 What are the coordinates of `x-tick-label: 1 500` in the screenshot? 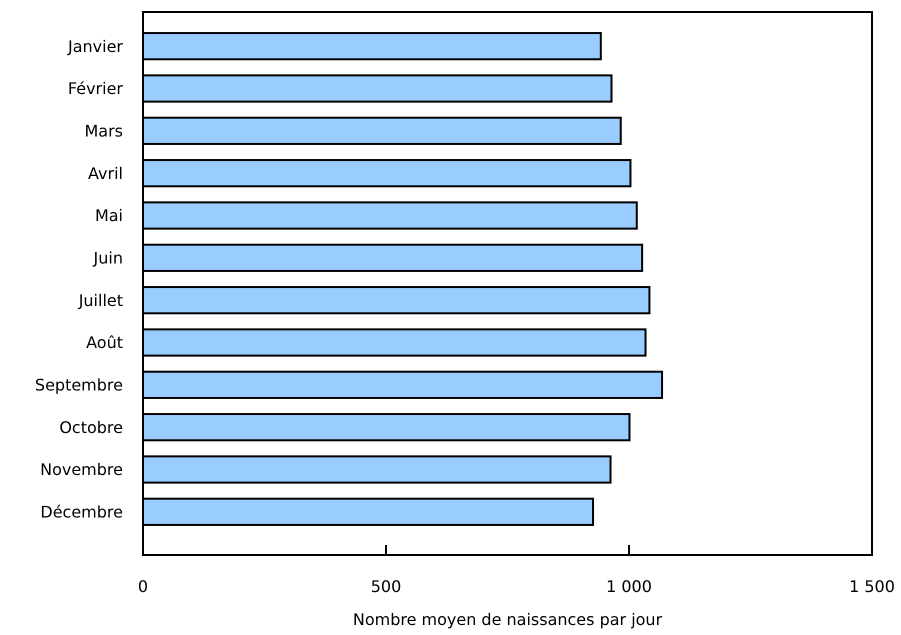 It's located at (872, 586).